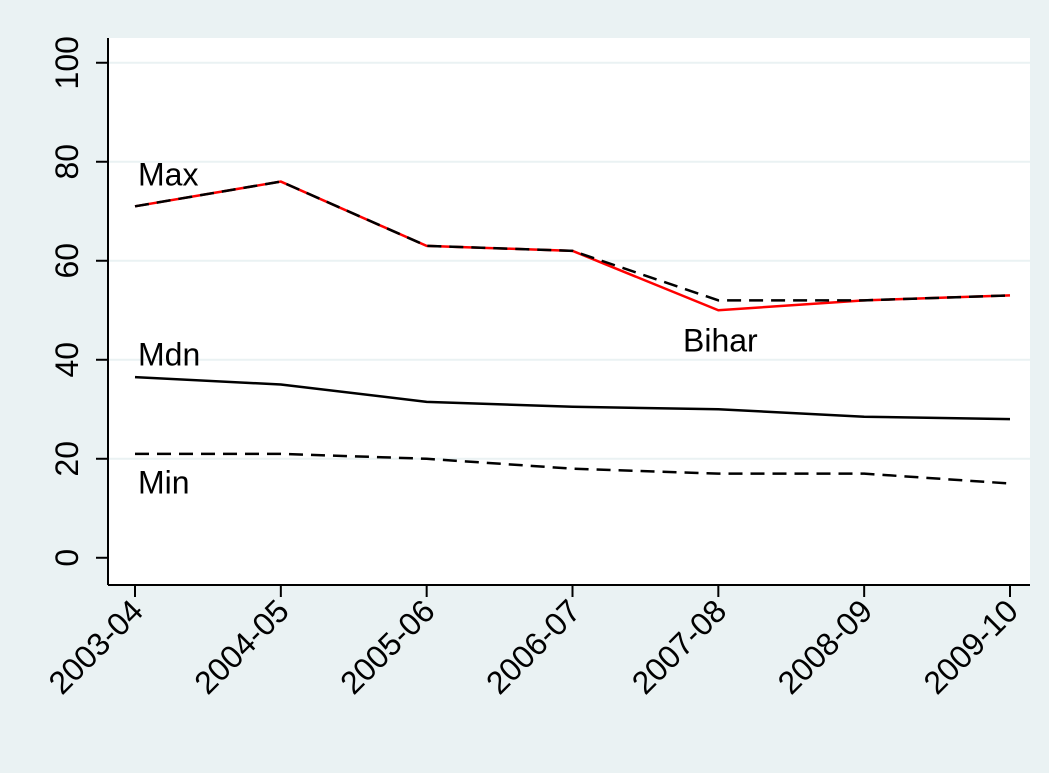  Describe the element at coordinates (67, 261) in the screenshot. I see `y-tick-label: 60` at that location.